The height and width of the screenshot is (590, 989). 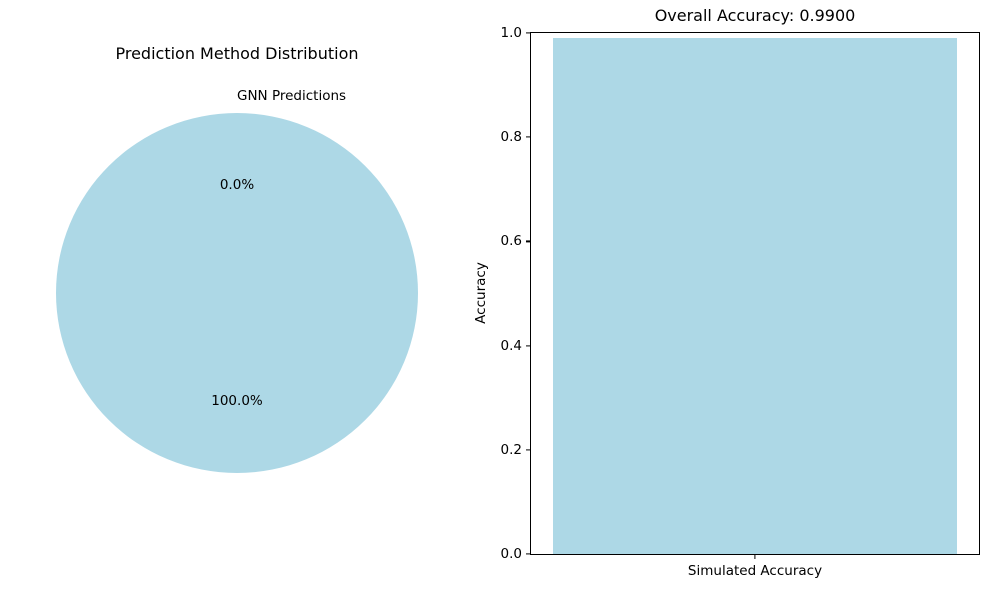 I want to click on y-axis-label: Accuracy, so click(x=481, y=293).